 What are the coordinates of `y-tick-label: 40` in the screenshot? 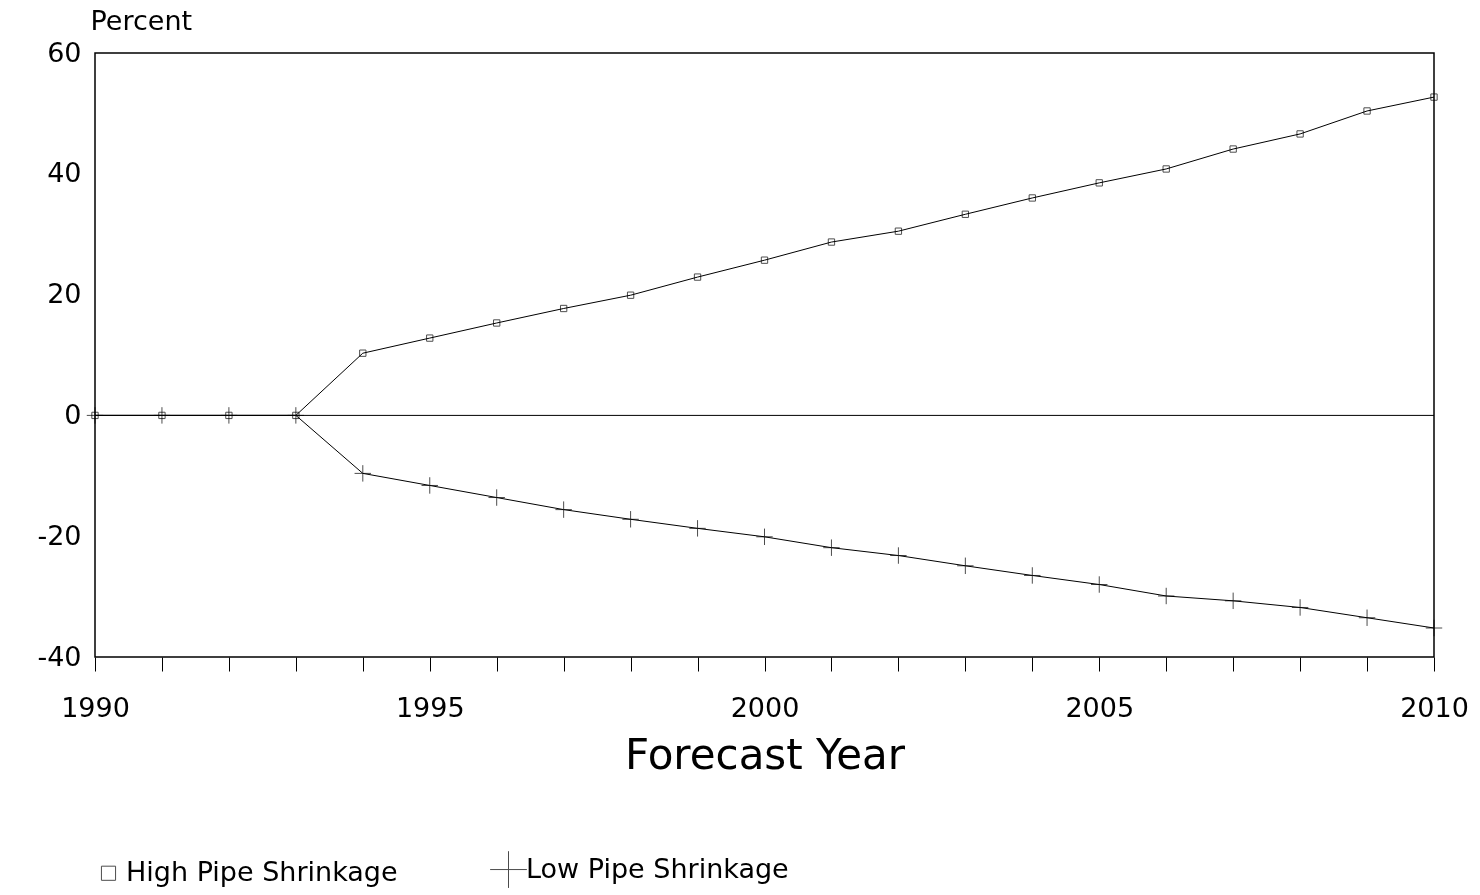 It's located at (64, 173).